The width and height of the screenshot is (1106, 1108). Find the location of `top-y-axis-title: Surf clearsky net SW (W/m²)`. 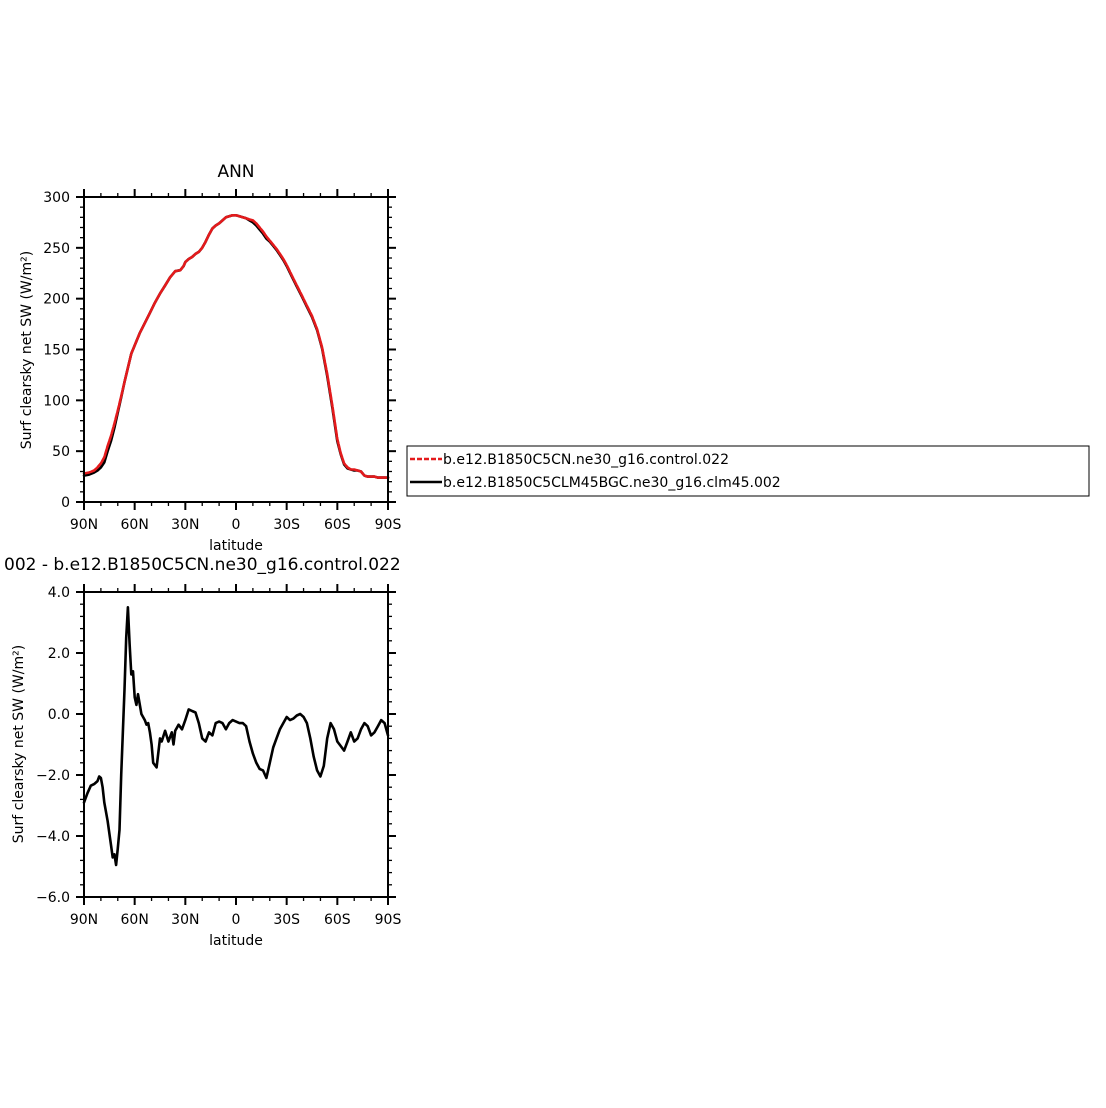

top-y-axis-title: Surf clearsky net SW (W/m²) is located at coordinates (27, 350).